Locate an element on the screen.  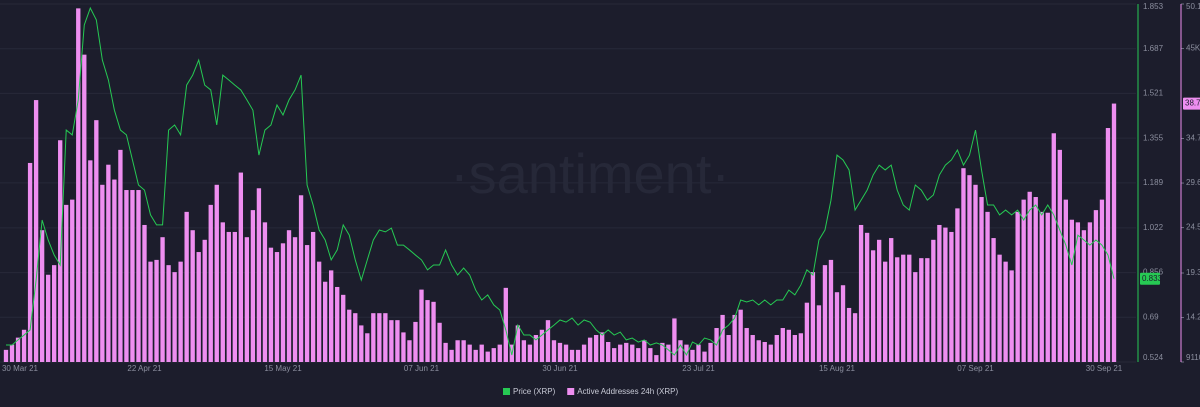
x-tick-label: 30 Sep 21 is located at coordinates (1104, 368).